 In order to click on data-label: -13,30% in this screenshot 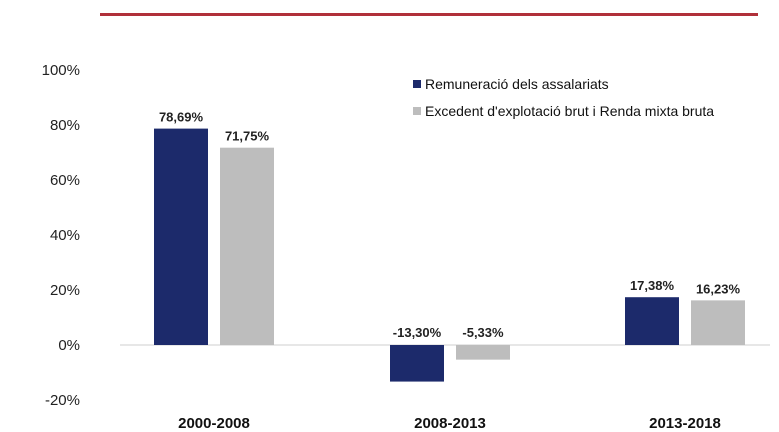, I will do `click(417, 332)`.